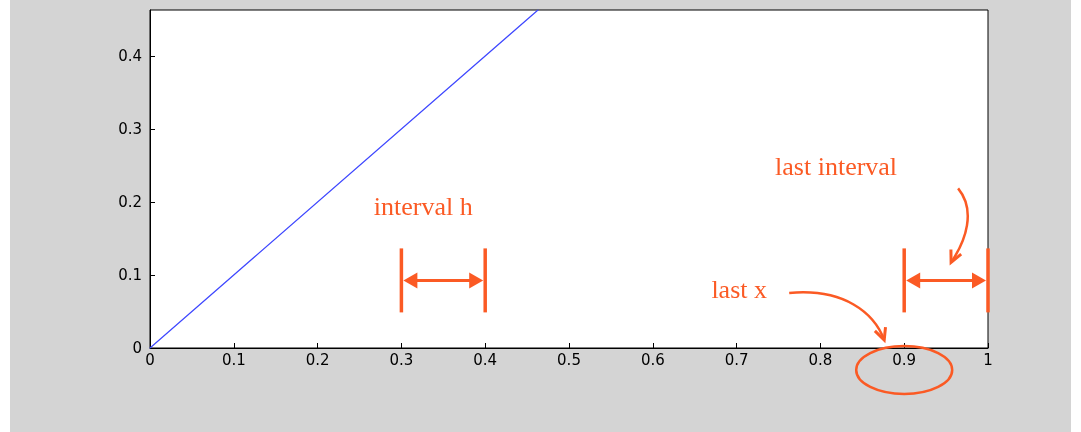  I want to click on x-tick-label: 0.6, so click(652, 359).